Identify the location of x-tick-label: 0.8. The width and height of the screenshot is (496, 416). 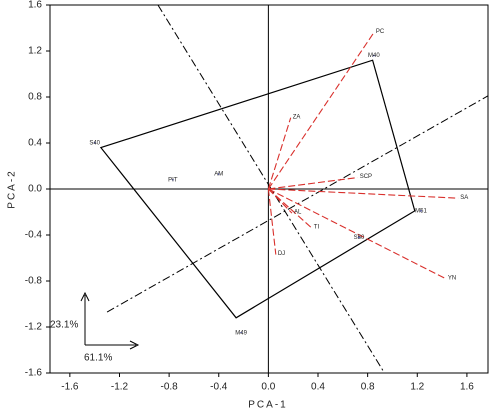
(368, 387).